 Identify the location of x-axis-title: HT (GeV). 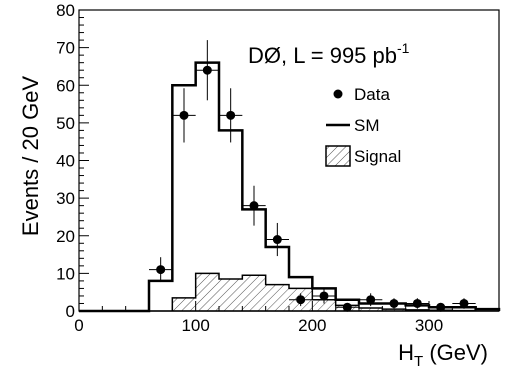
(443, 355).